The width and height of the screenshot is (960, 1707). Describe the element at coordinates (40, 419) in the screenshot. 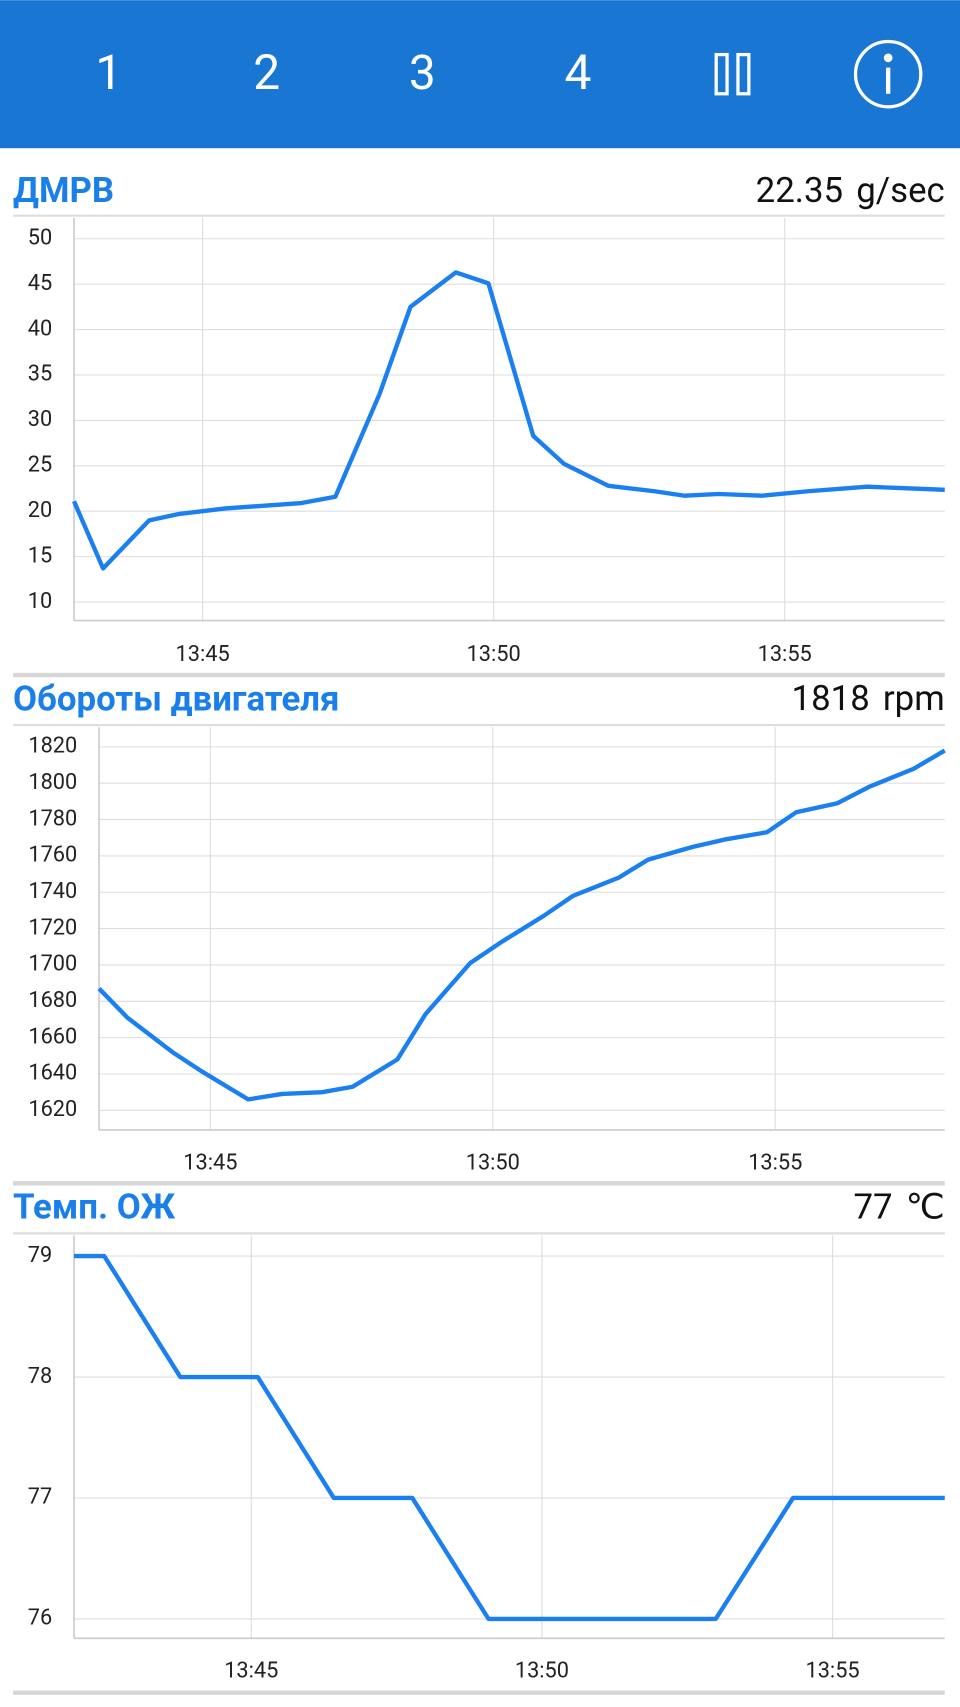

I see `y-tick-label: 30` at that location.